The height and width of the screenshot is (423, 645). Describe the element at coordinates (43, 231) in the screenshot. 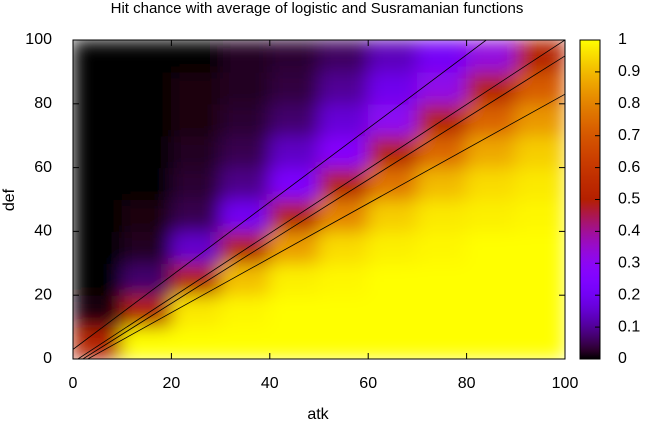

I see `y-tick-label: 40` at that location.